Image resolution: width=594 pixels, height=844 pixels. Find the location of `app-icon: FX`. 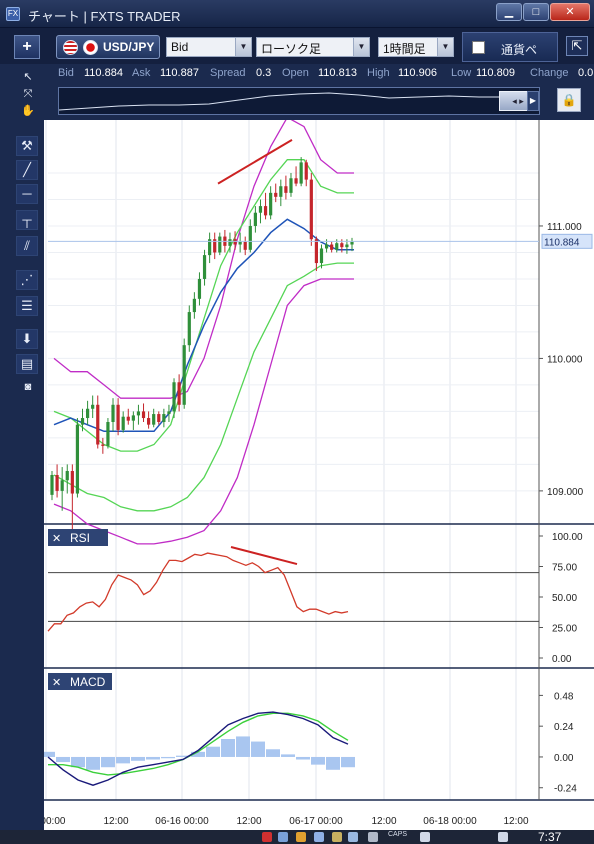

app-icon: FX is located at coordinates (13, 14).